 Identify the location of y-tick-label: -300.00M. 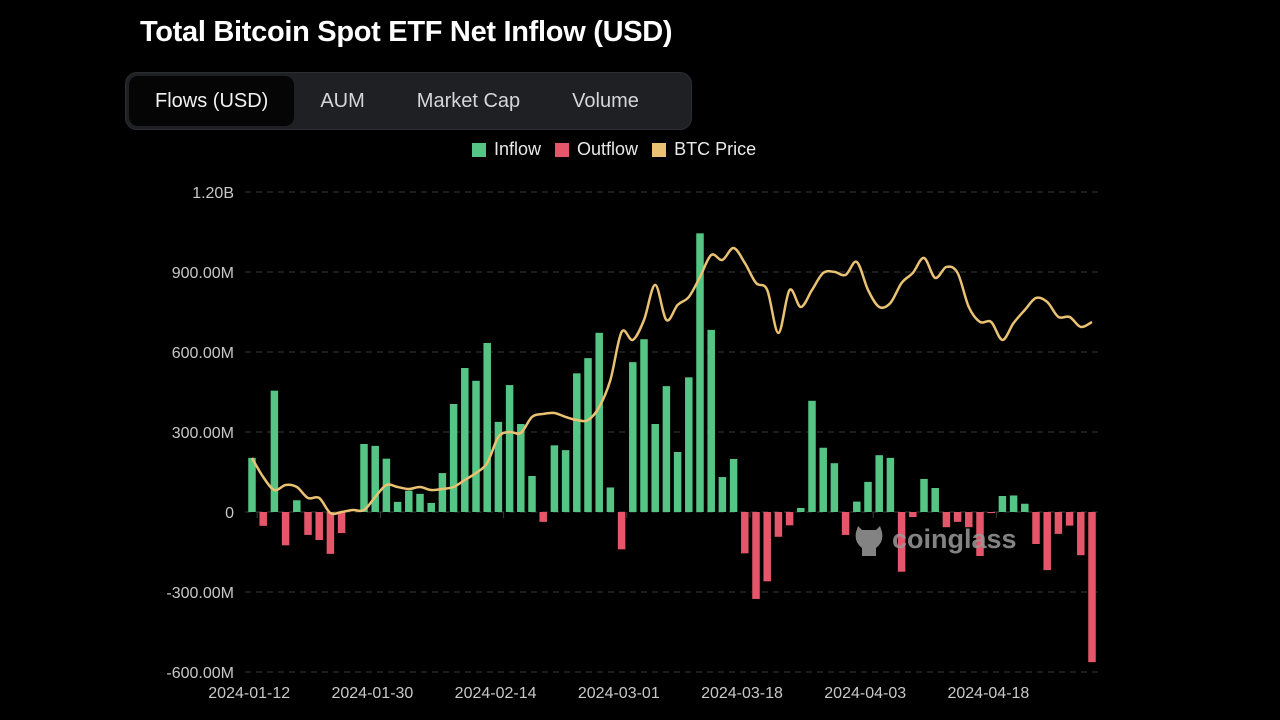
(200, 593).